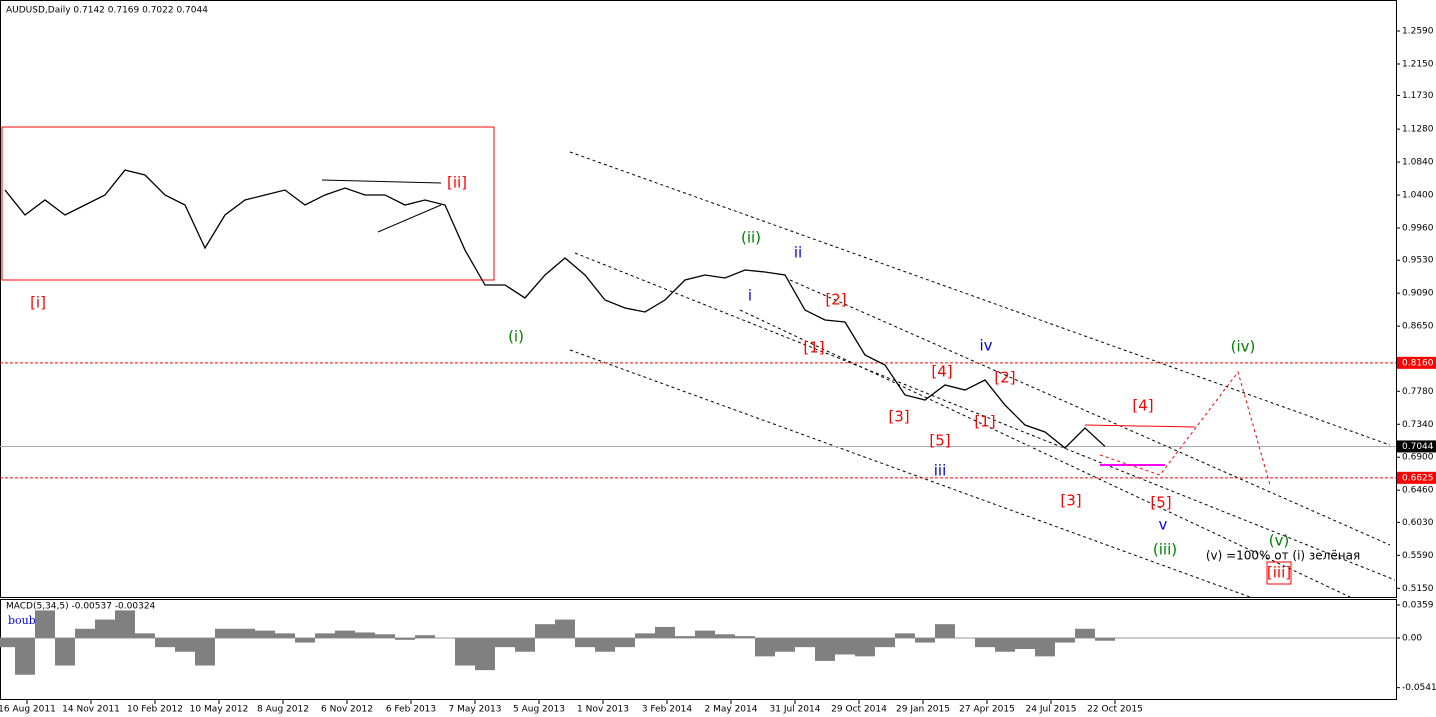  I want to click on y-tick-label: 0.6030, so click(1418, 523).